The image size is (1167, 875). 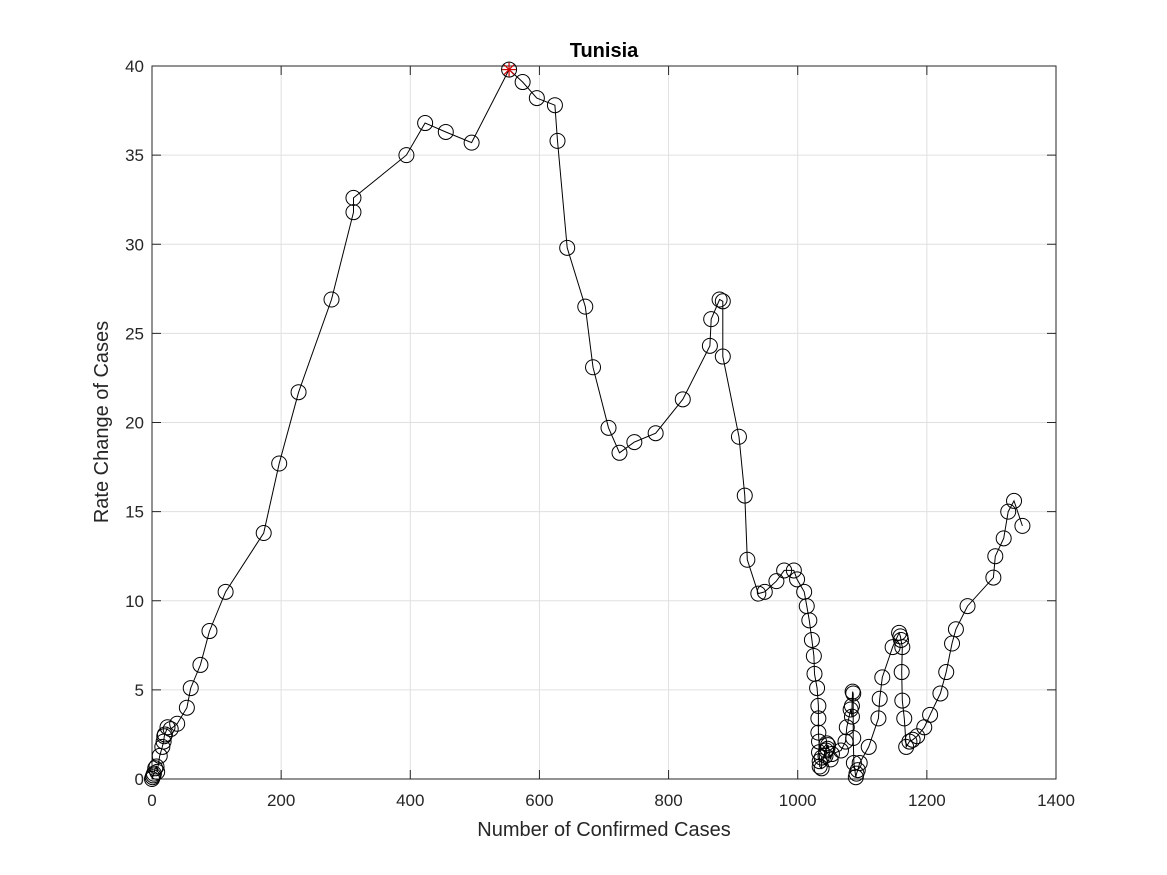 What do you see at coordinates (509, 69) in the screenshot?
I see `peak-marker-stroke` at bounding box center [509, 69].